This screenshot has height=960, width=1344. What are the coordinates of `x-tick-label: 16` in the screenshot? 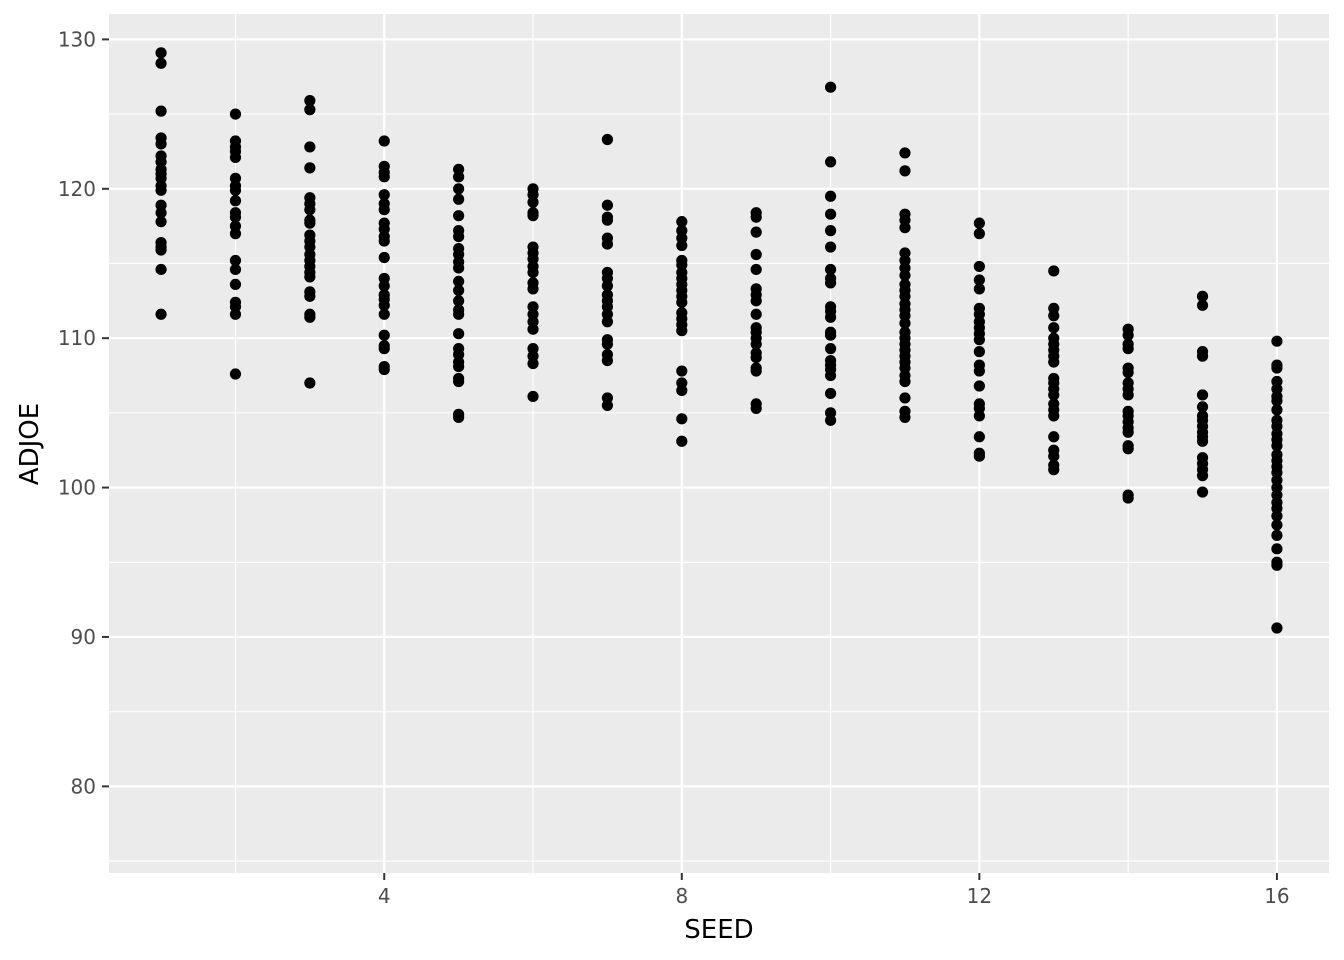 It's located at (1276, 896).